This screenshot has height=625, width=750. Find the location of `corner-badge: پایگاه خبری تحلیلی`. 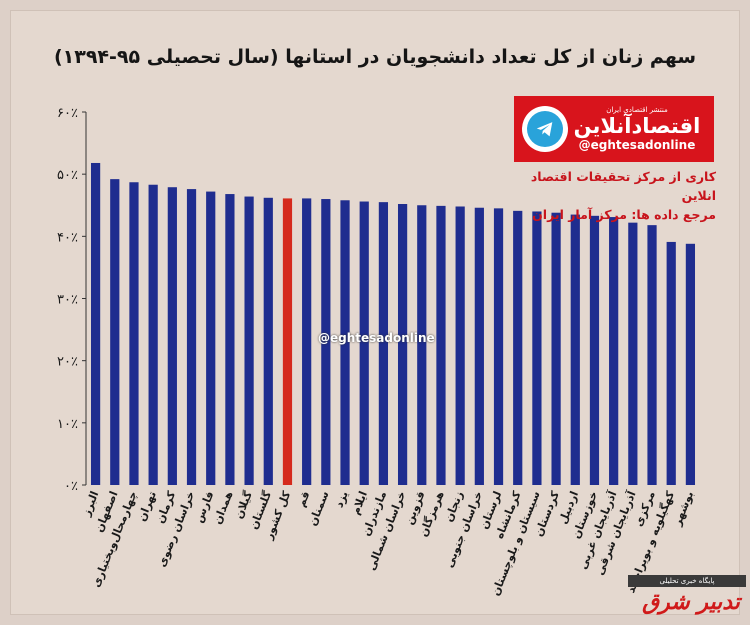

corner-badge: پایگاه خبری تحلیلی is located at coordinates (687, 581).